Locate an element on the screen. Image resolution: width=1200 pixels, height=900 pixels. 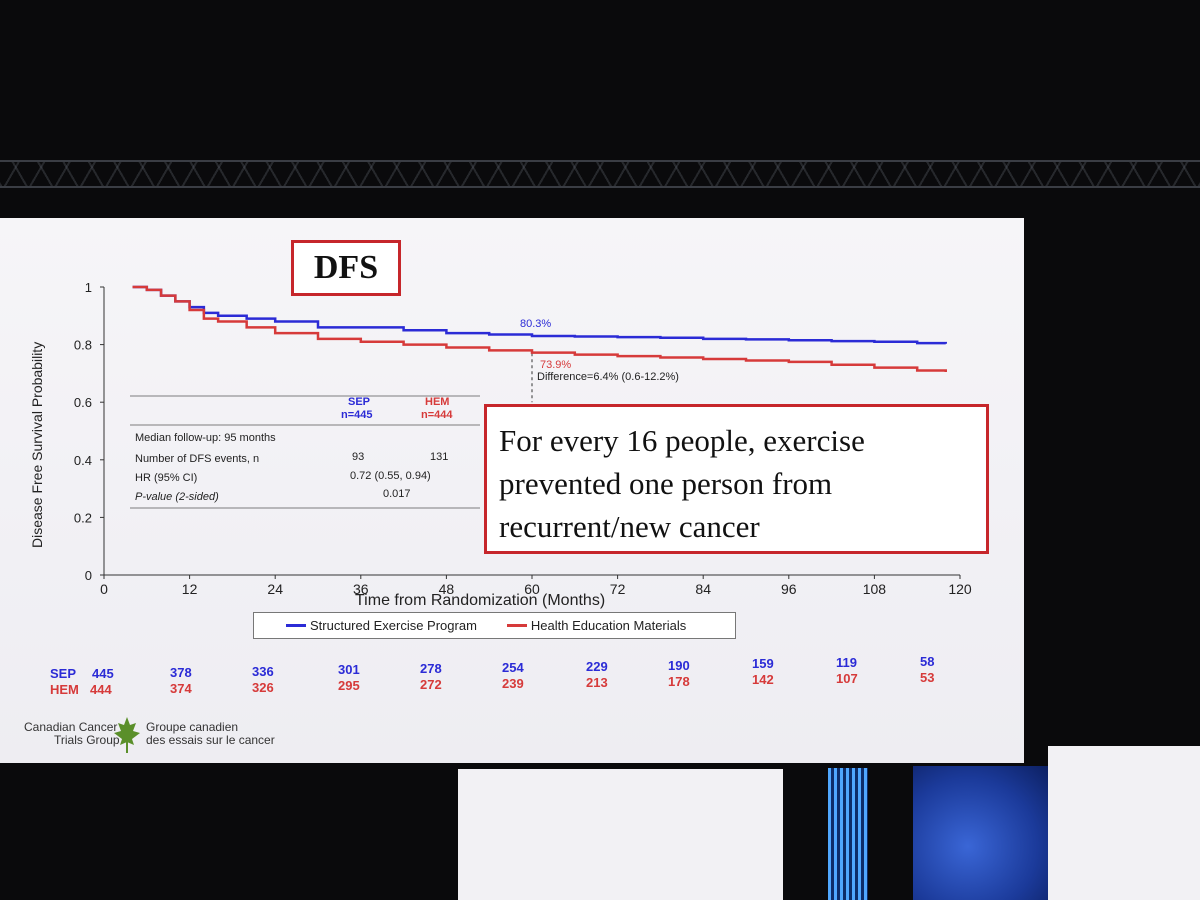
legend-line-sep is located at coordinates (296, 625).